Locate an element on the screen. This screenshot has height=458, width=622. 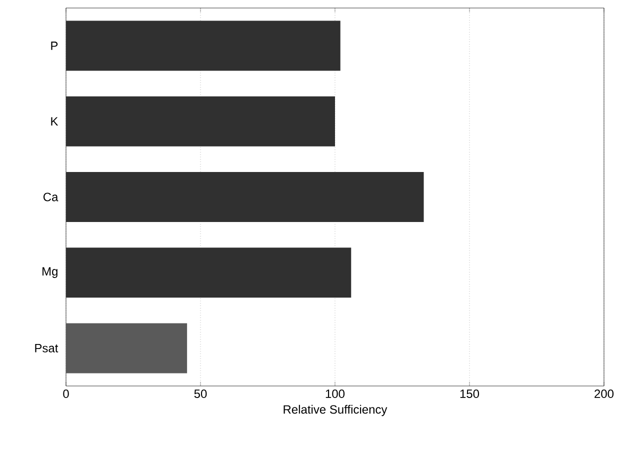
x-tick-label: 150 is located at coordinates (470, 394).